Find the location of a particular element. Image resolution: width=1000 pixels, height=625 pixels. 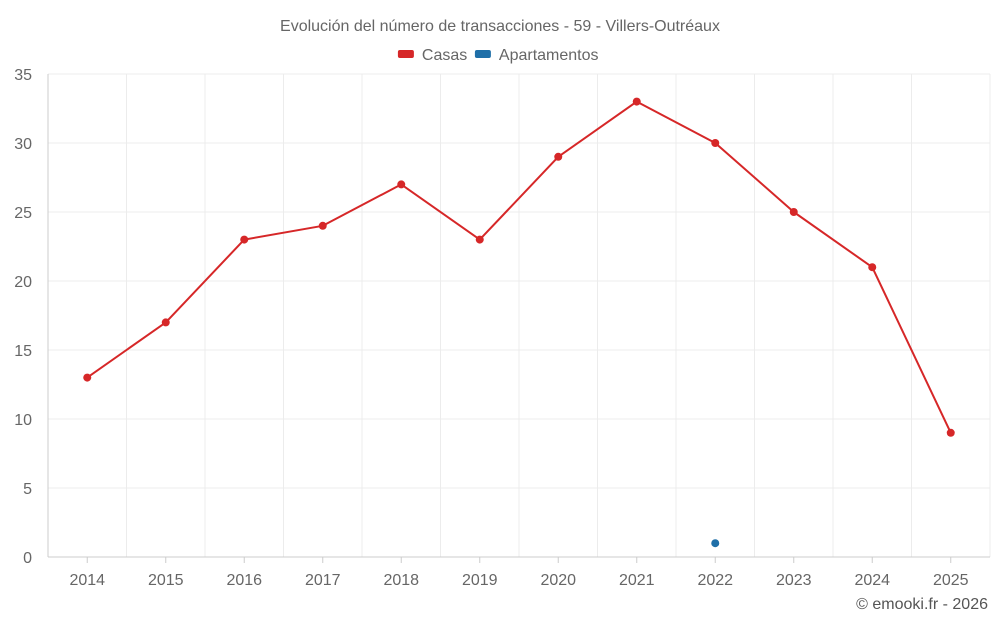

y-tick-label: 30 is located at coordinates (23, 144).